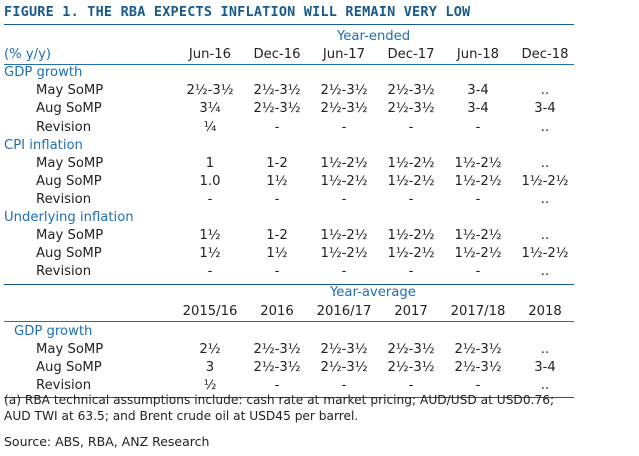  Describe the element at coordinates (545, 55) in the screenshot. I see `column-header: Dec-18` at that location.